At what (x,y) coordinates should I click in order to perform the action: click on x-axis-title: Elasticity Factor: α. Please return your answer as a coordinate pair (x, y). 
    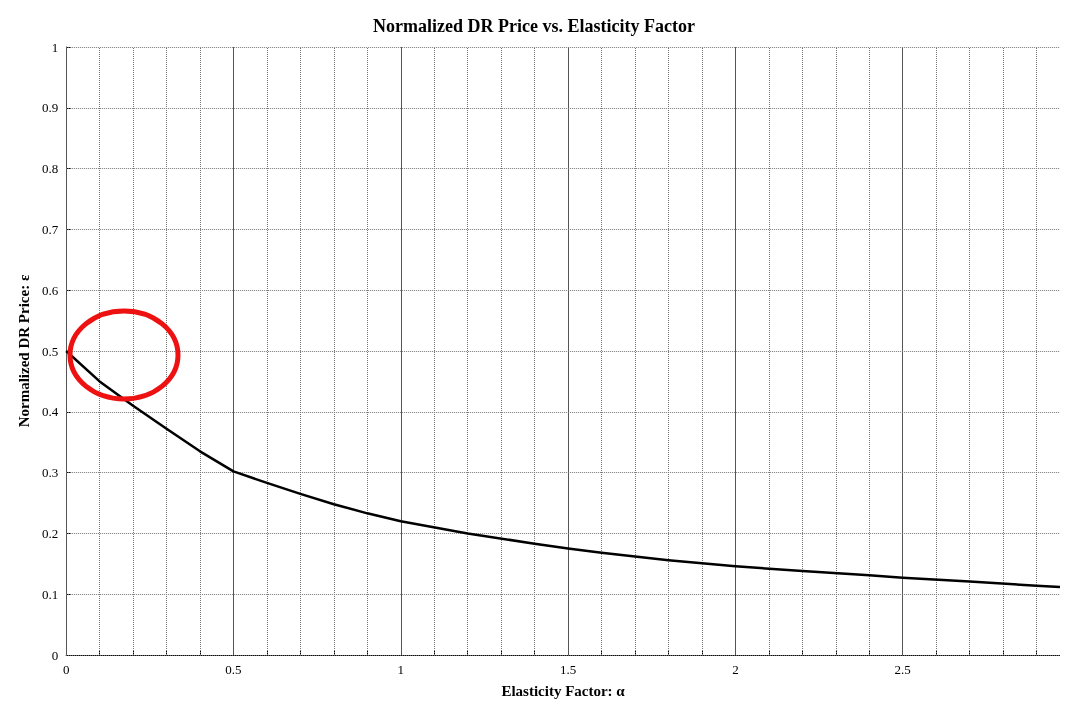
    Looking at the image, I should click on (563, 690).